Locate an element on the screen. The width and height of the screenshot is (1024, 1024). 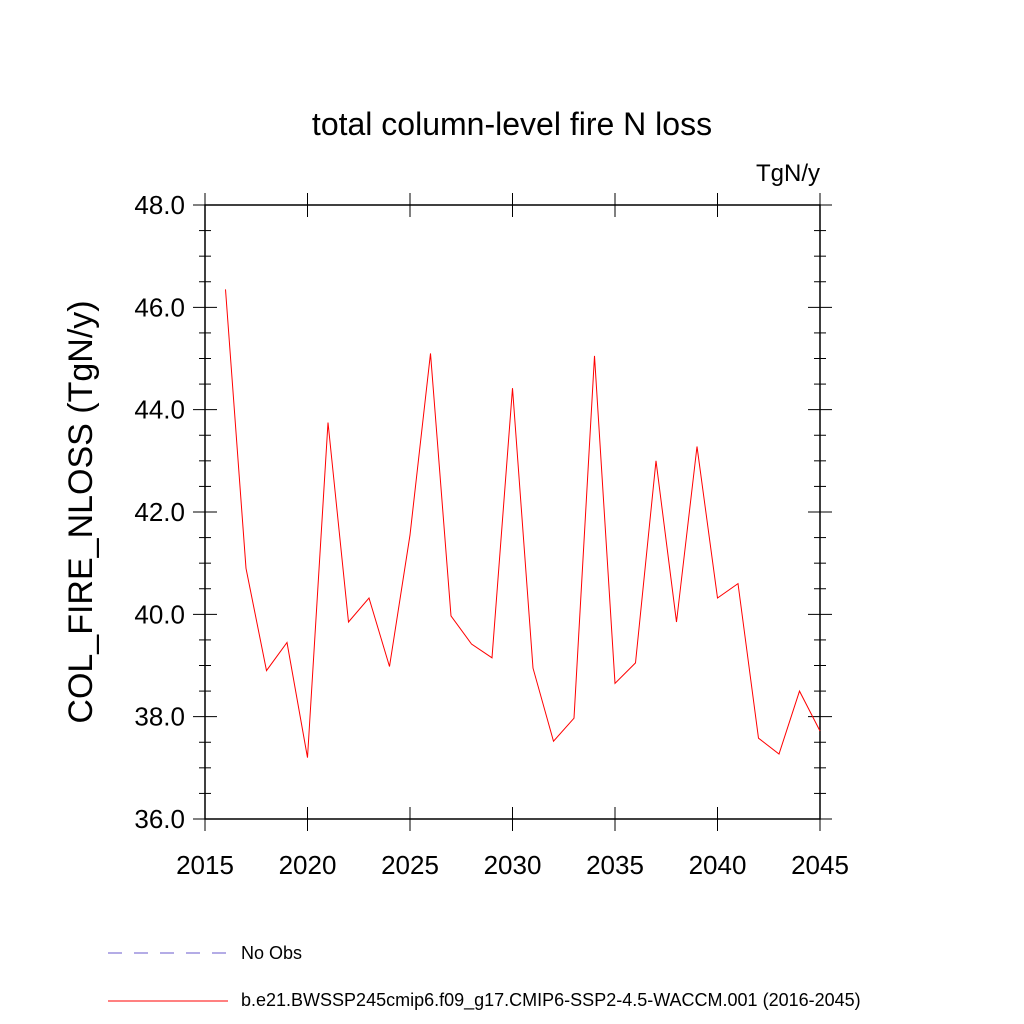
x-tick-label: 2020 is located at coordinates (308, 865).